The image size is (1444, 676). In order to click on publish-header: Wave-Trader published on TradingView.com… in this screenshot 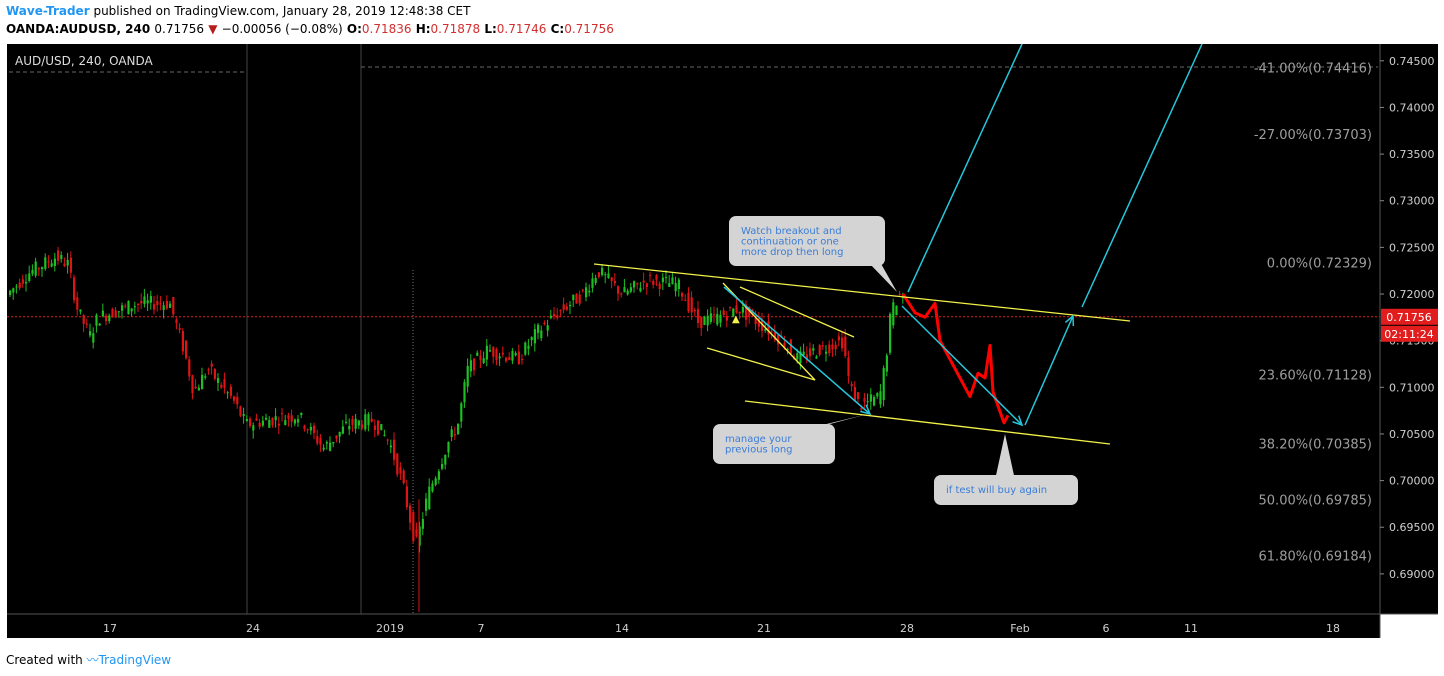, I will do `click(238, 11)`.